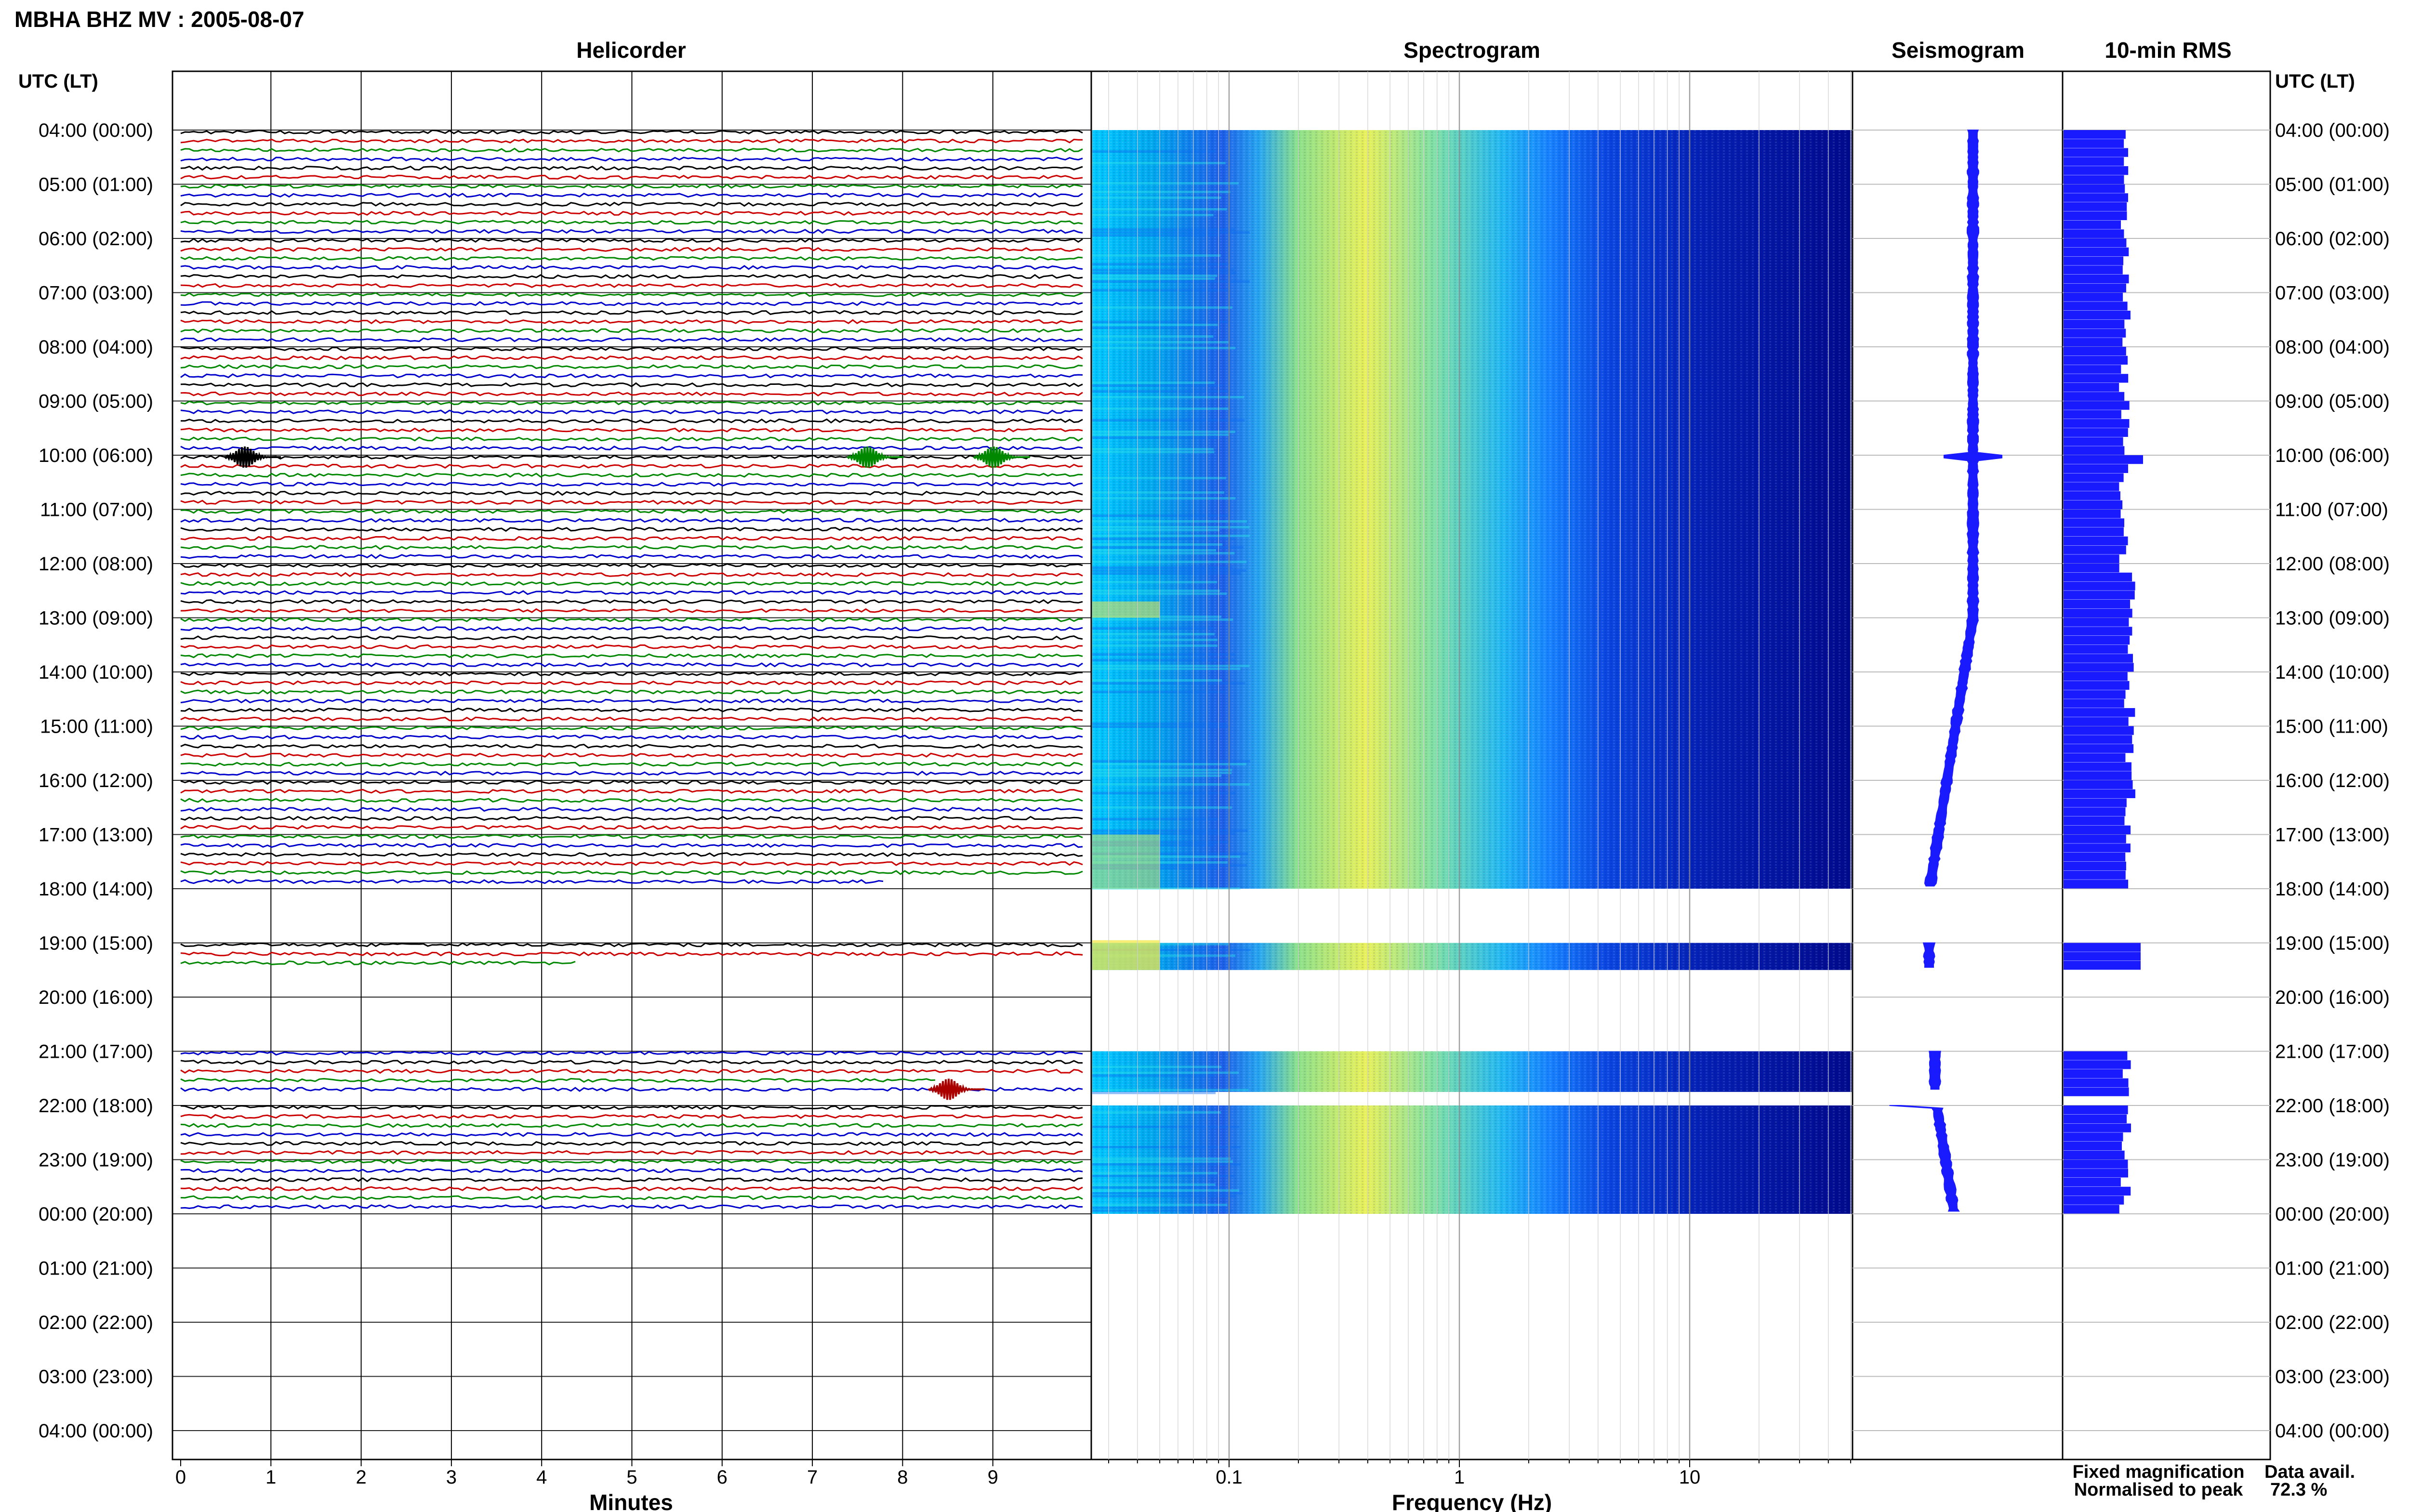  Describe the element at coordinates (2332, 455) in the screenshot. I see `time-tick-right: 10:00 (06:00)` at that location.